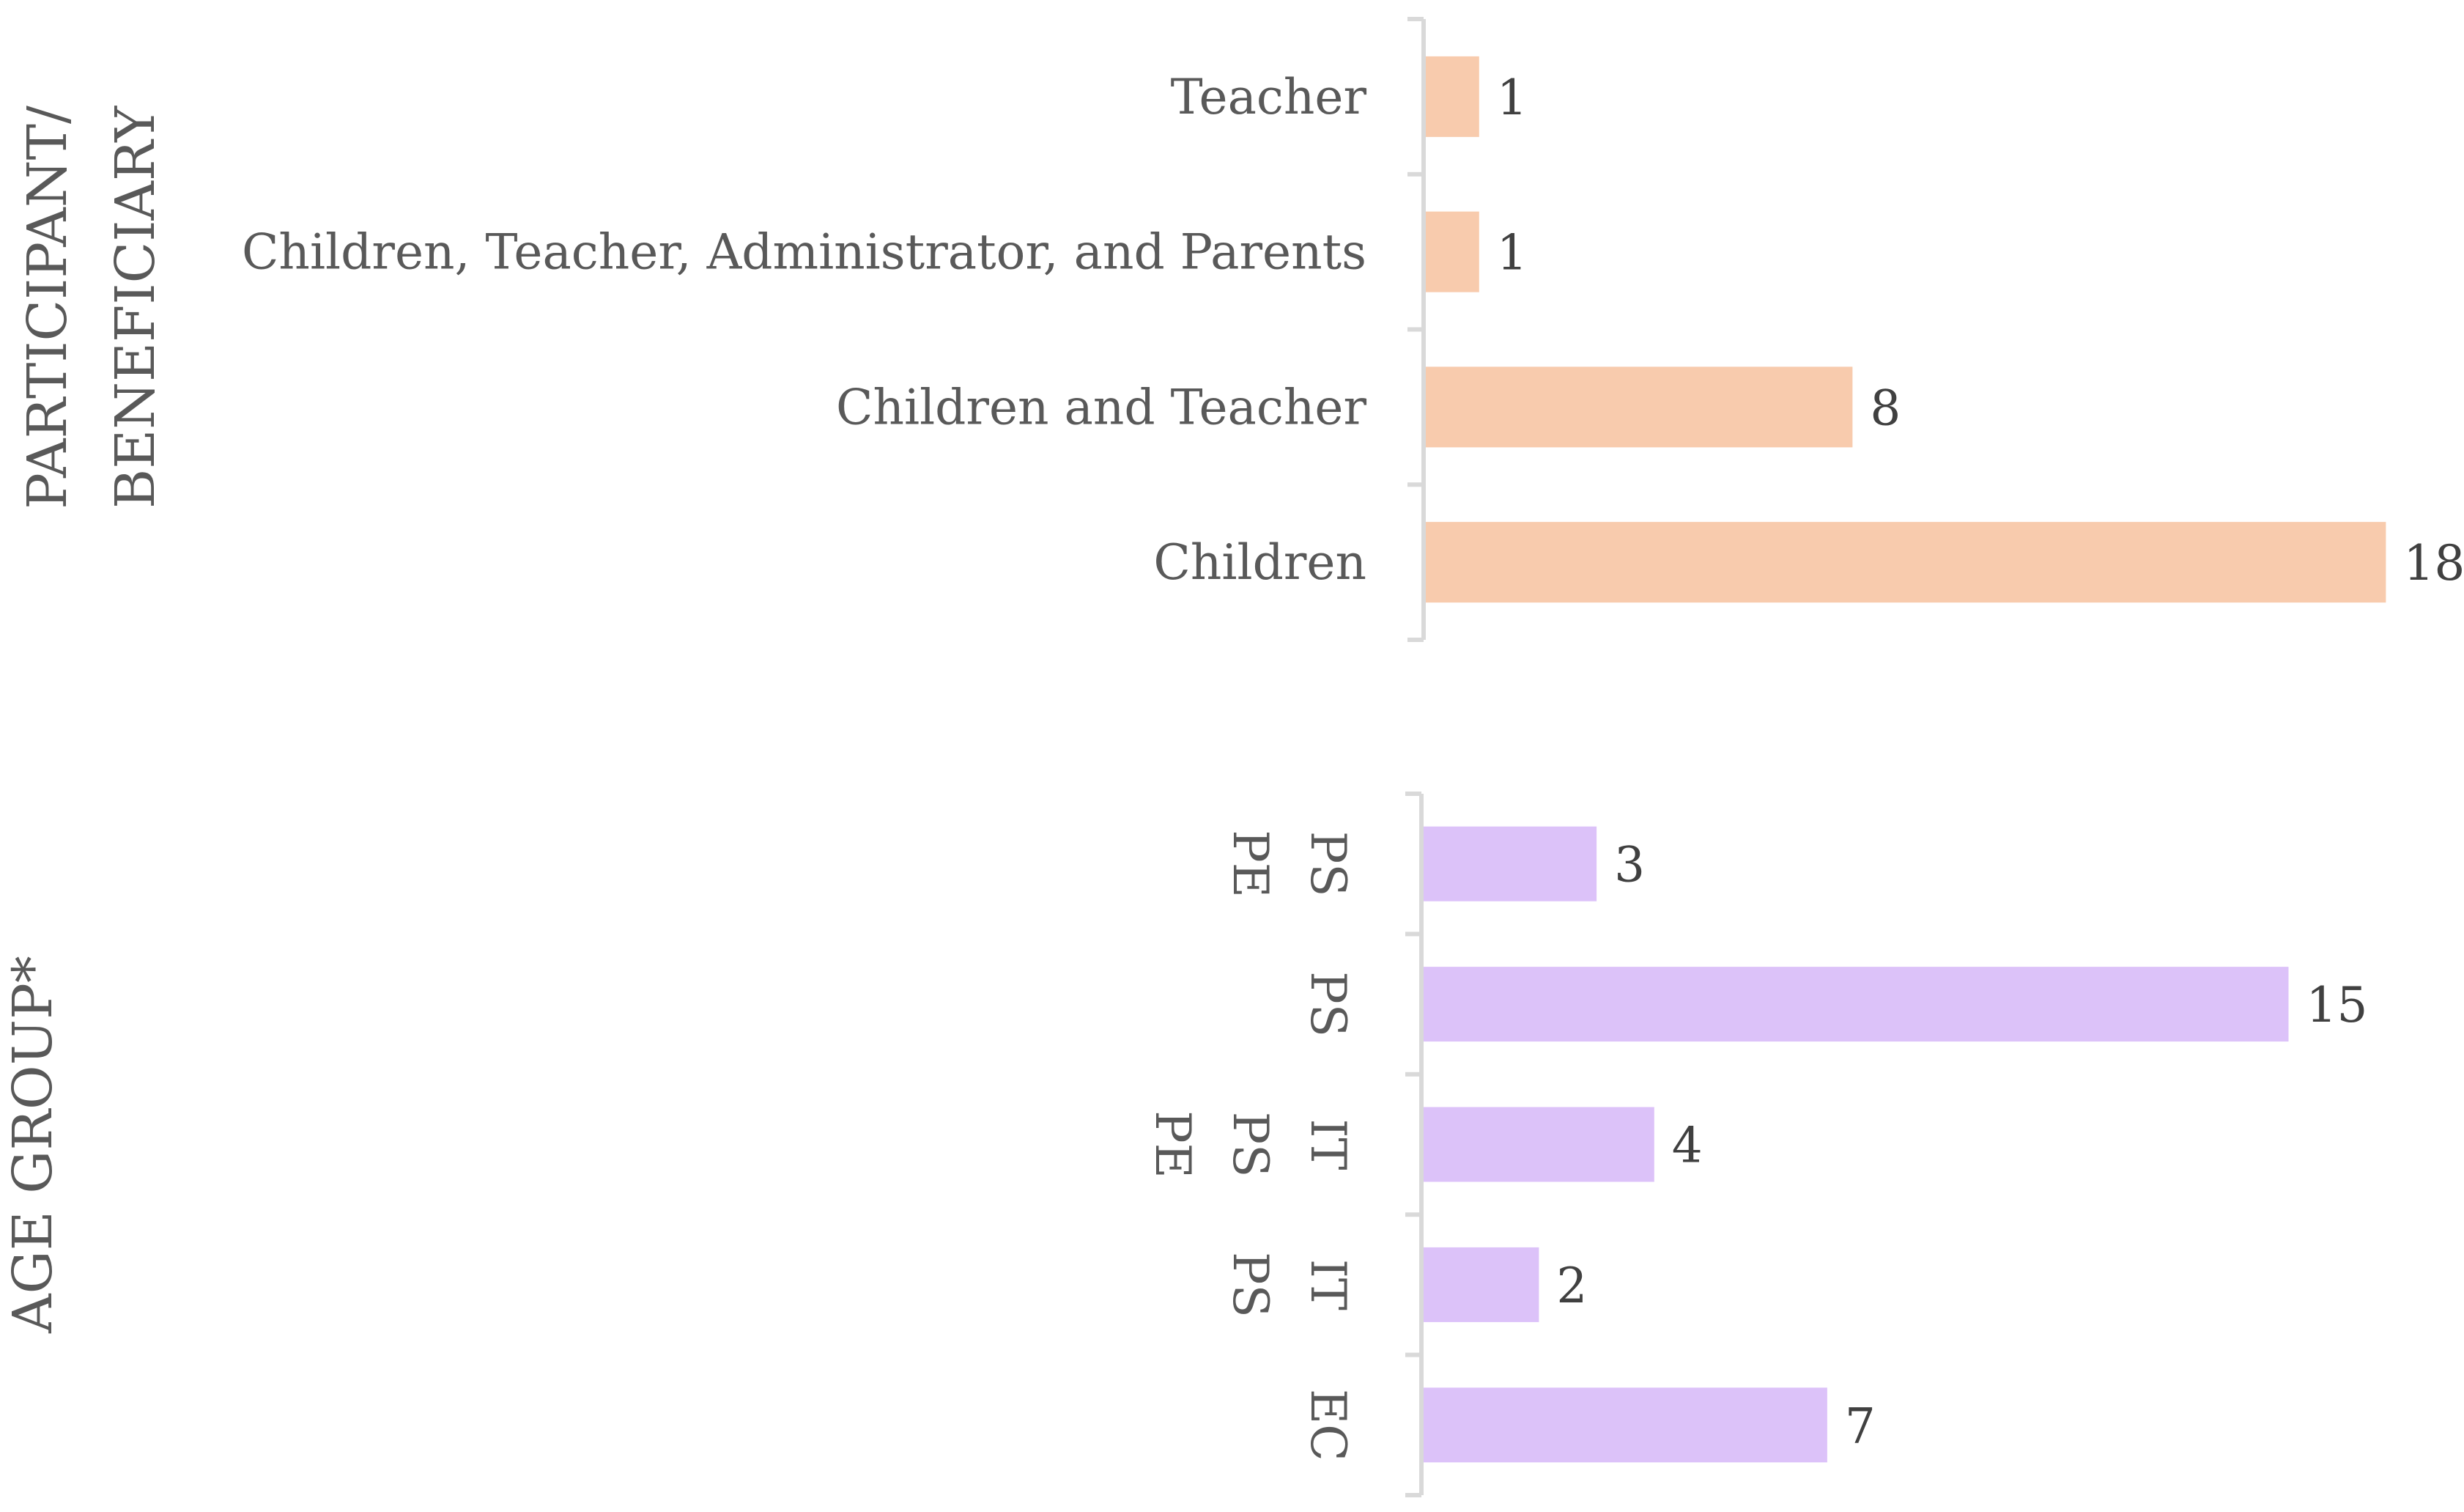 The image size is (2464, 1512). What do you see at coordinates (1259, 562) in the screenshot?
I see `category-label: Children` at bounding box center [1259, 562].